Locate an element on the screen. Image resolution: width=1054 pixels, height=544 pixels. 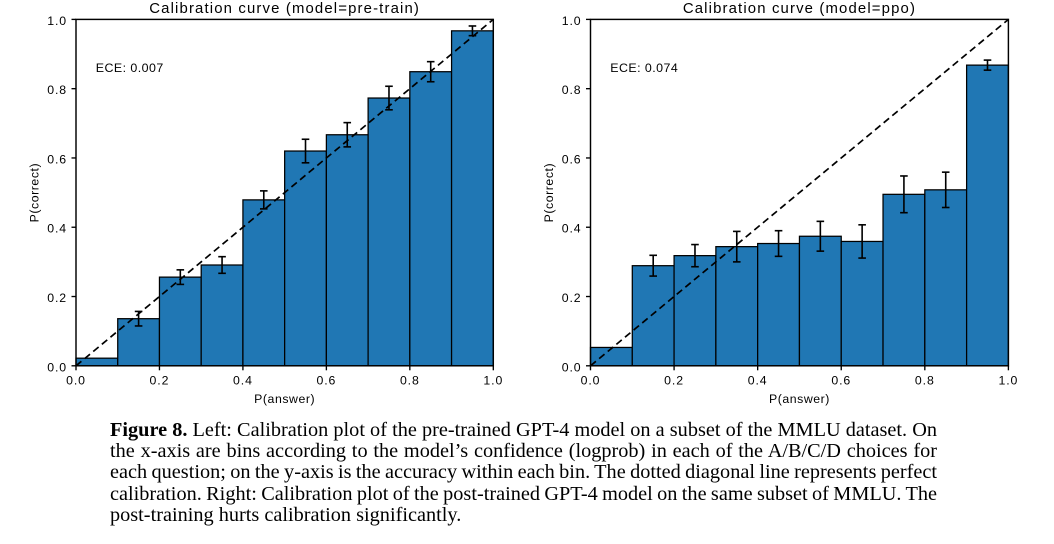
svg-text:Calibration curve (model=pre-t: Calibration curve (model=pre-train) is located at coordinates (284, 9).